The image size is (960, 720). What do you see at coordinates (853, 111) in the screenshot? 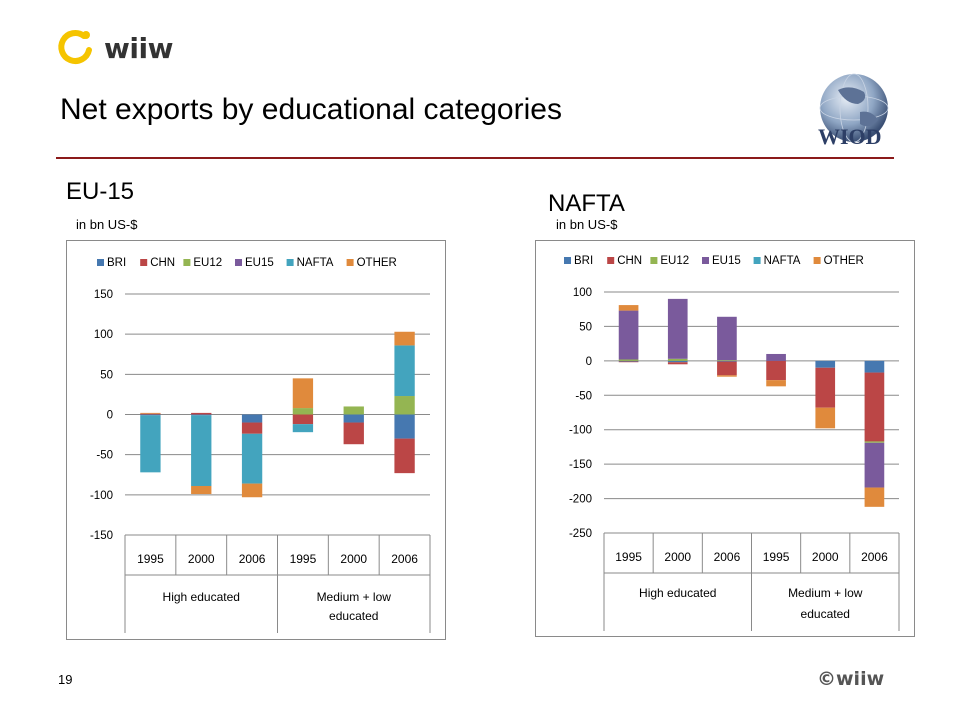
I see `wiod-globe-logo: WIOD` at bounding box center [853, 111].